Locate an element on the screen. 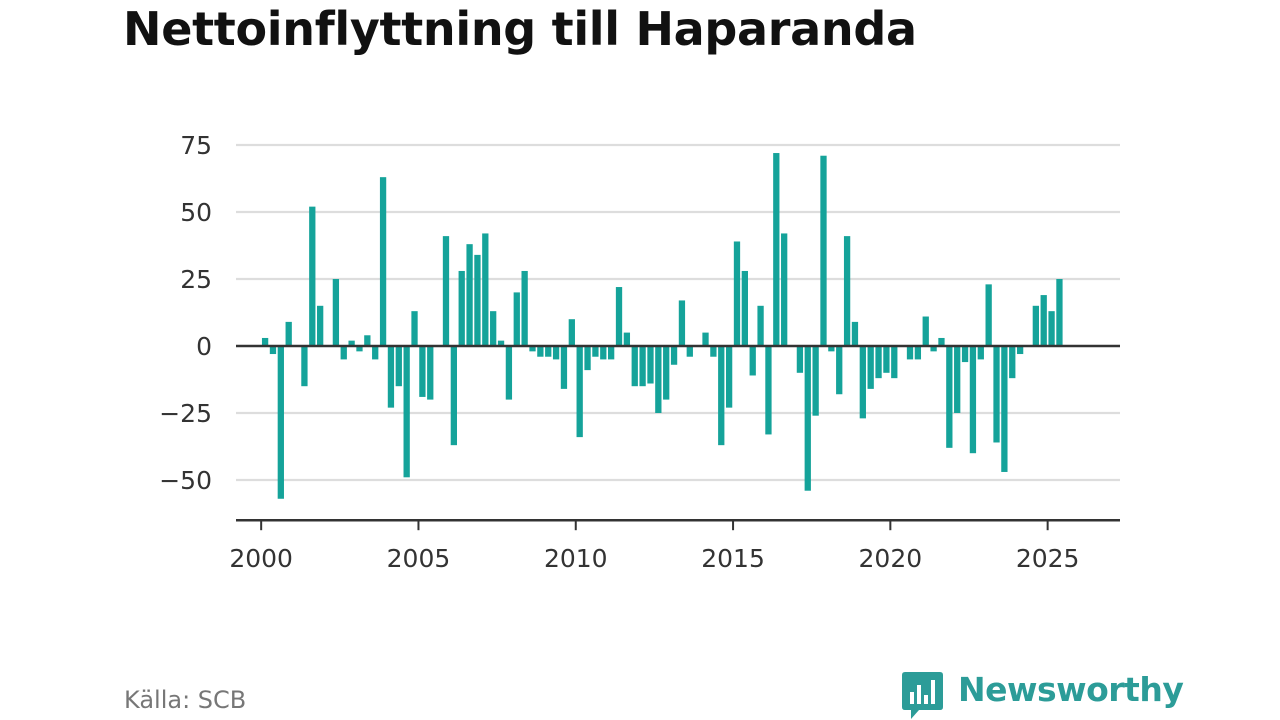 The height and width of the screenshot is (720, 1280). y-tick-label: −50 is located at coordinates (185, 480).